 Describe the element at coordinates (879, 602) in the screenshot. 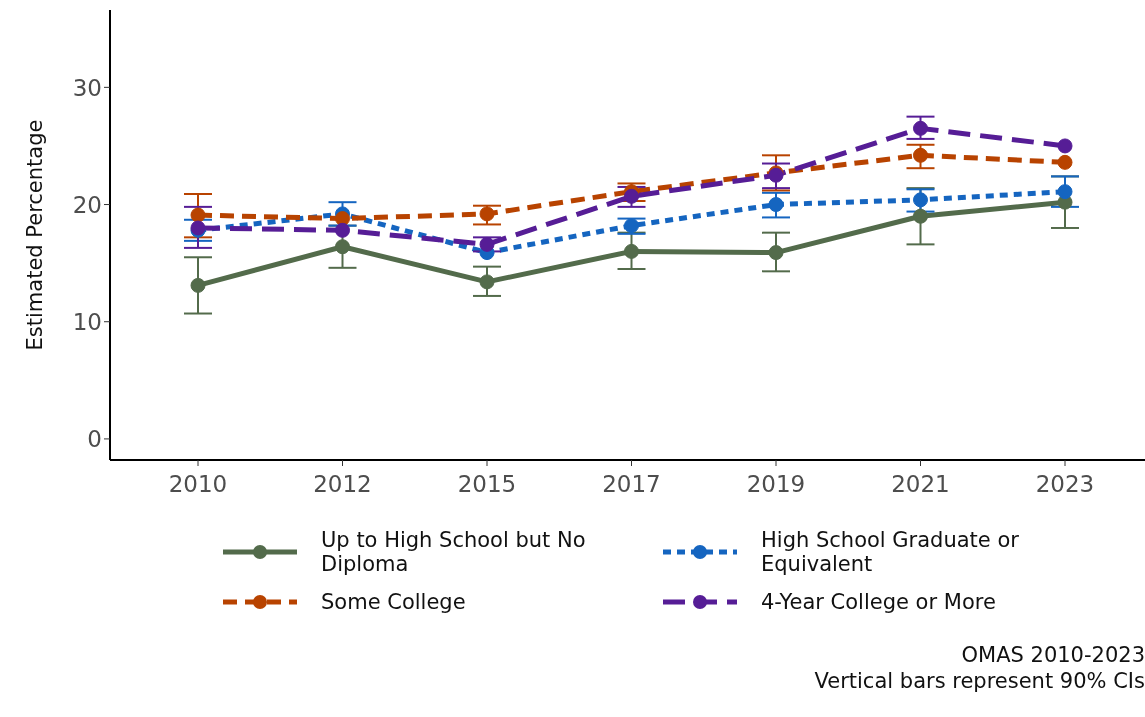

I see `legend-label: 4-Year College or More` at that location.